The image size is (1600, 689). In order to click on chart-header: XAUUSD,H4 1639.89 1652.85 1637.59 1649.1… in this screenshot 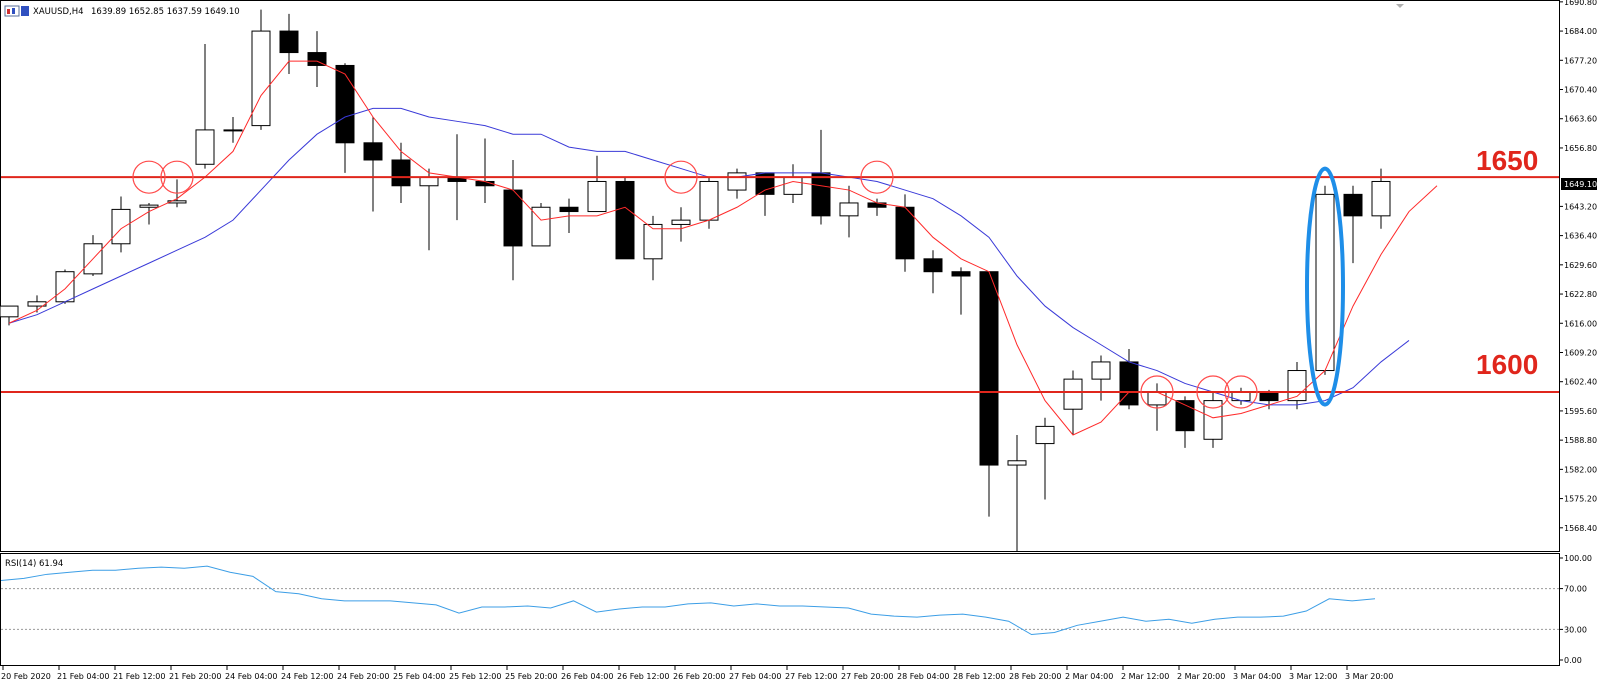, I will do `click(122, 11)`.